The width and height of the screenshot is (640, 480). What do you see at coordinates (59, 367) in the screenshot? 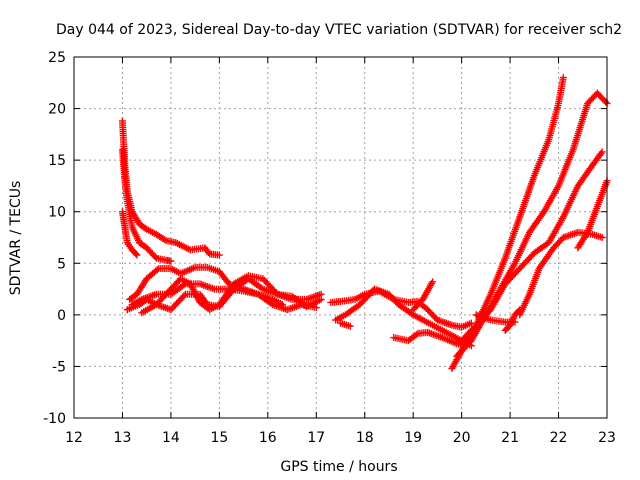
I see `y-tick-label: -5` at bounding box center [59, 367].